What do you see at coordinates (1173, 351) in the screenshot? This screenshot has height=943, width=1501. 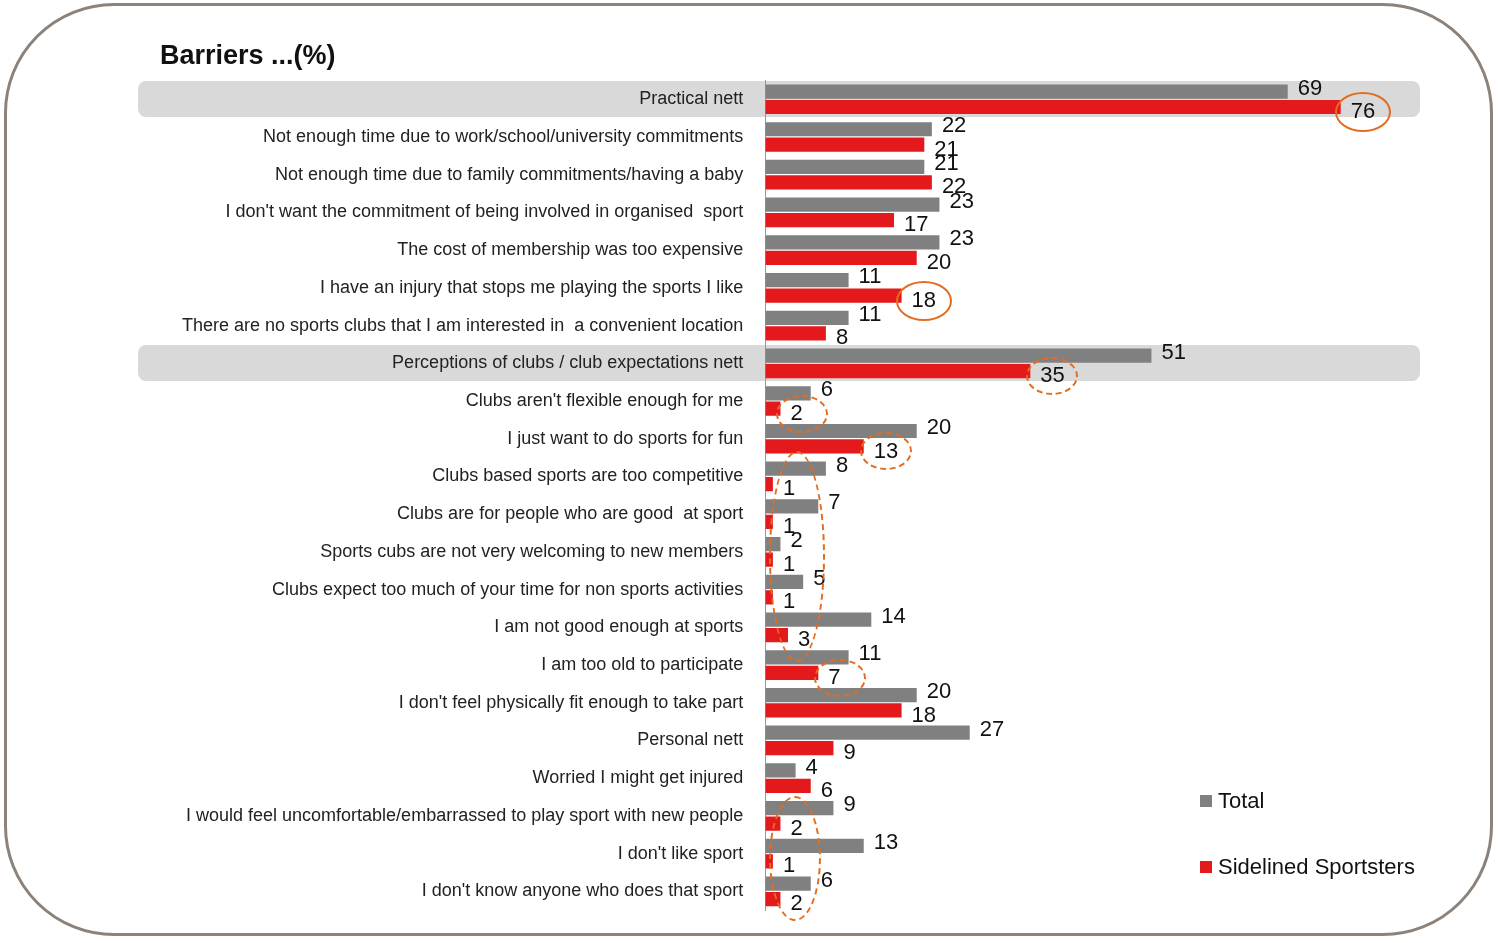 I see `data-label: 51` at bounding box center [1173, 351].